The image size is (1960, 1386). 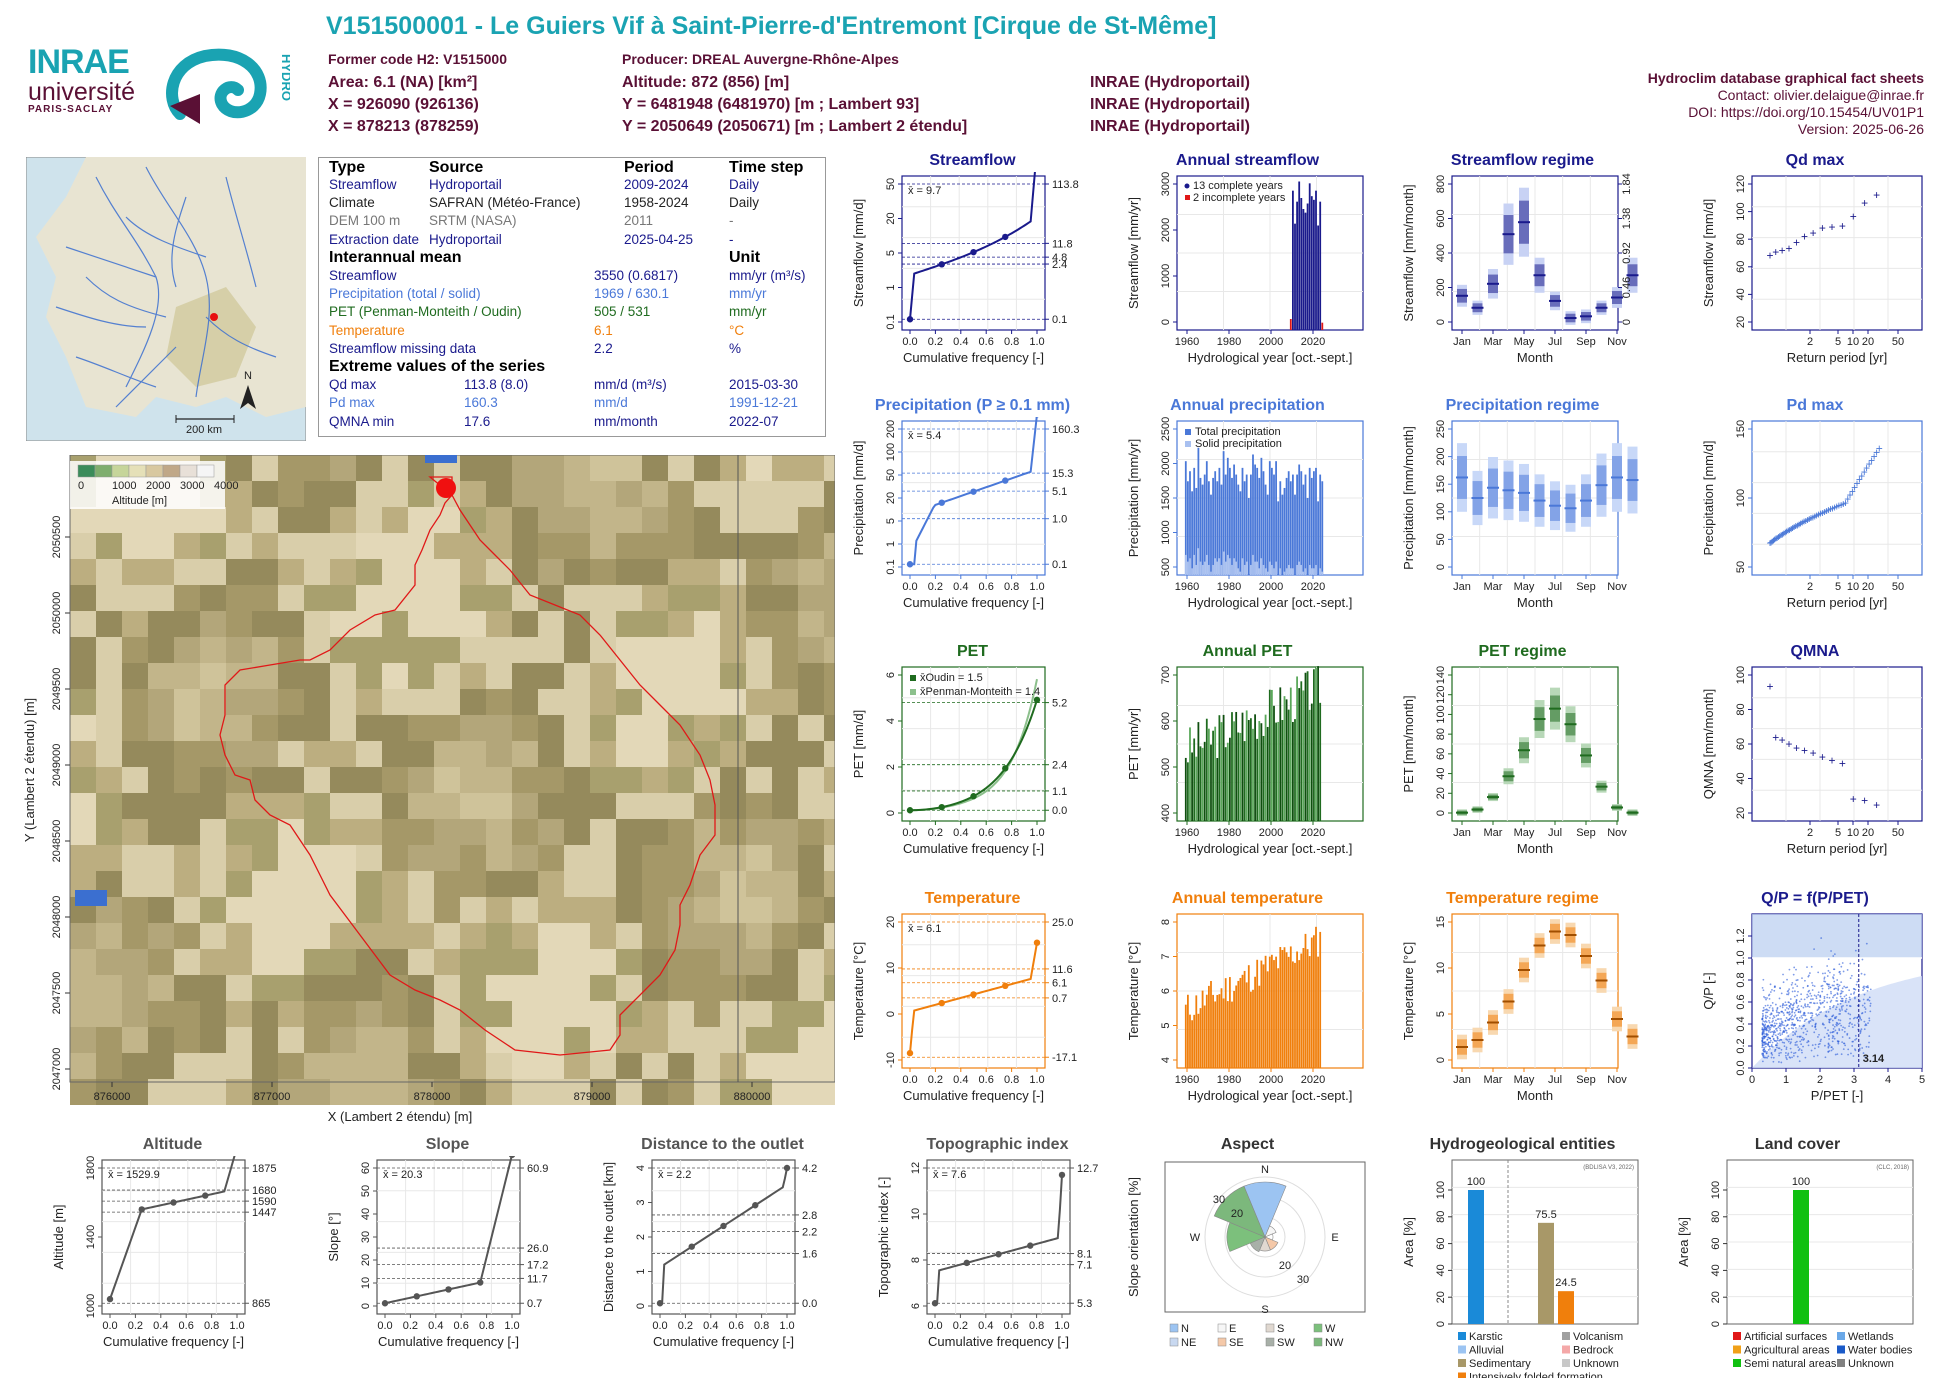 What do you see at coordinates (1806, 112) in the screenshot?
I see `doi-link: DOI: https://doi.org/10.15454/UV01P1` at bounding box center [1806, 112].